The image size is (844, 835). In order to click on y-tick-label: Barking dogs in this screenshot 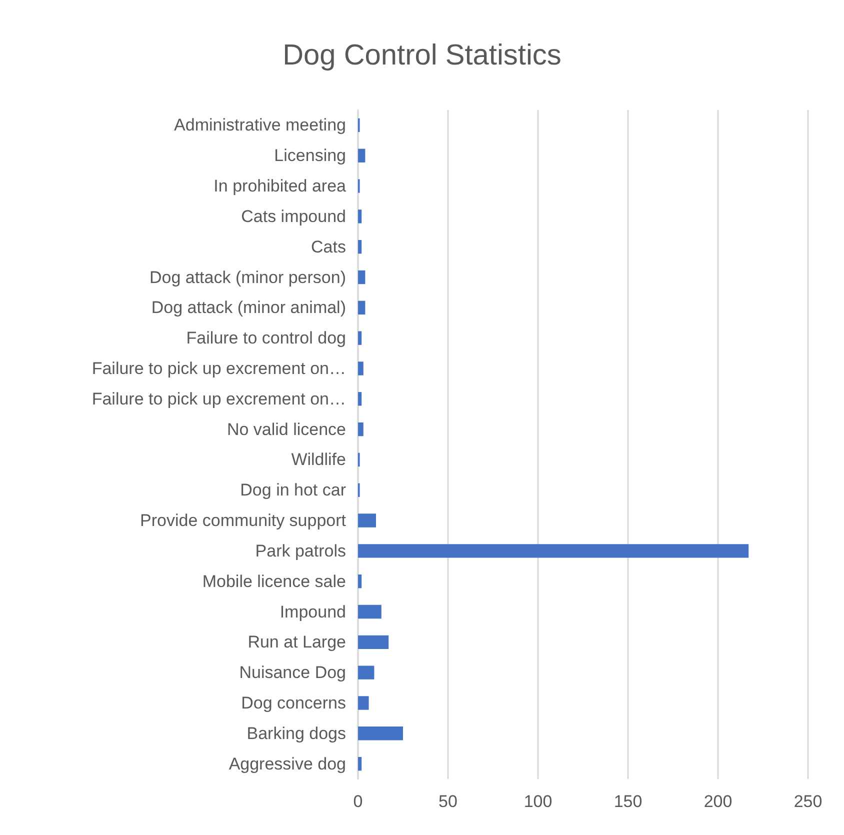, I will do `click(296, 733)`.